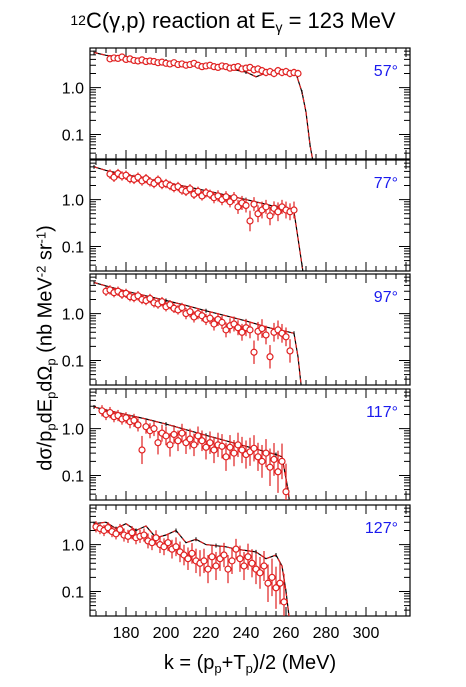  What do you see at coordinates (286, 633) in the screenshot?
I see `x-tick-label: 260` at bounding box center [286, 633].